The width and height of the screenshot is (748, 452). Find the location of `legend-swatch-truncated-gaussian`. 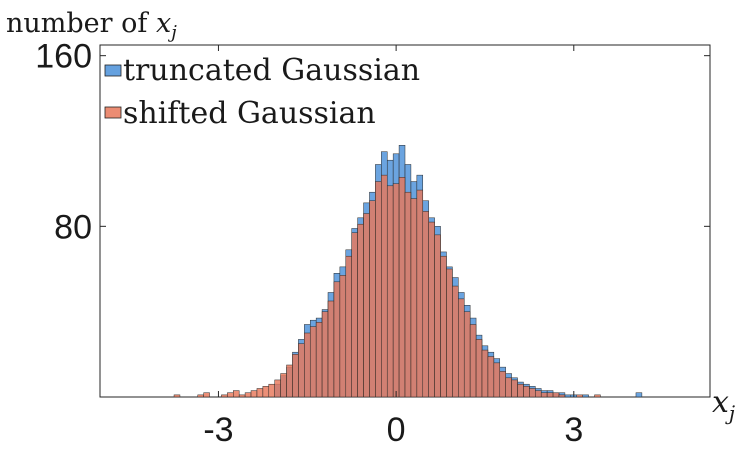

legend-swatch-truncated-gaussian is located at coordinates (113, 70).